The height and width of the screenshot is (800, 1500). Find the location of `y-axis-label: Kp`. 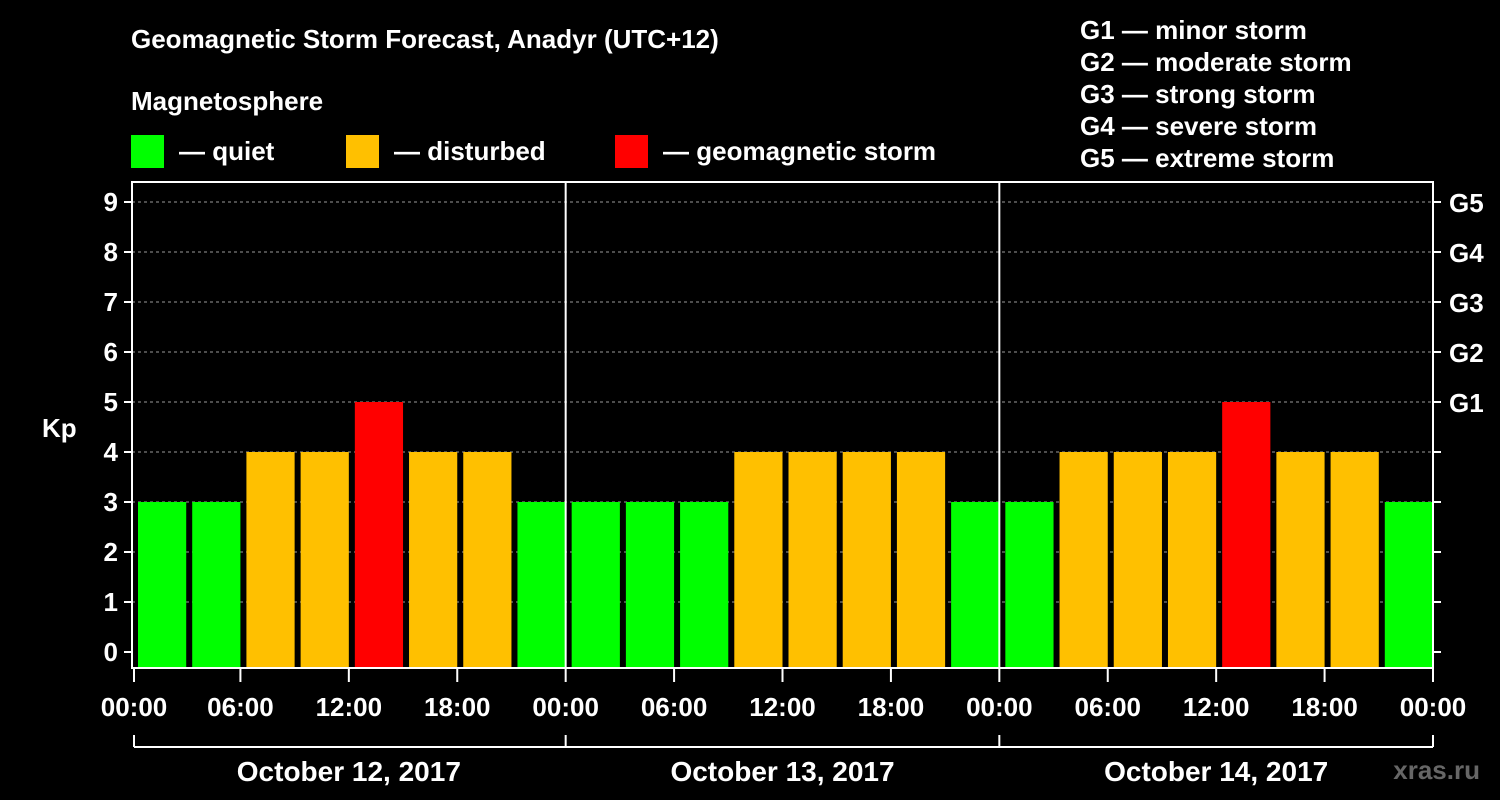

y-axis-label: Kp is located at coordinates (59, 428).